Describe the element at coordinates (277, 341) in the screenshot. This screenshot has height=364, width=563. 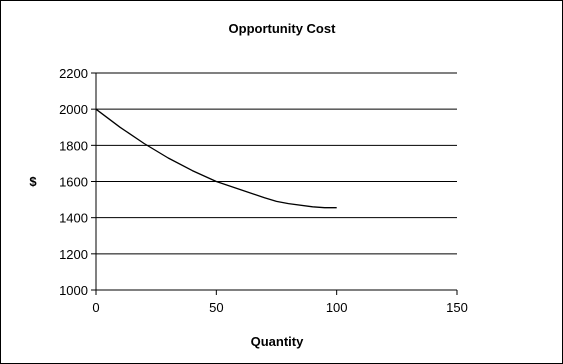
I see `x-axis-label: Quantity` at that location.